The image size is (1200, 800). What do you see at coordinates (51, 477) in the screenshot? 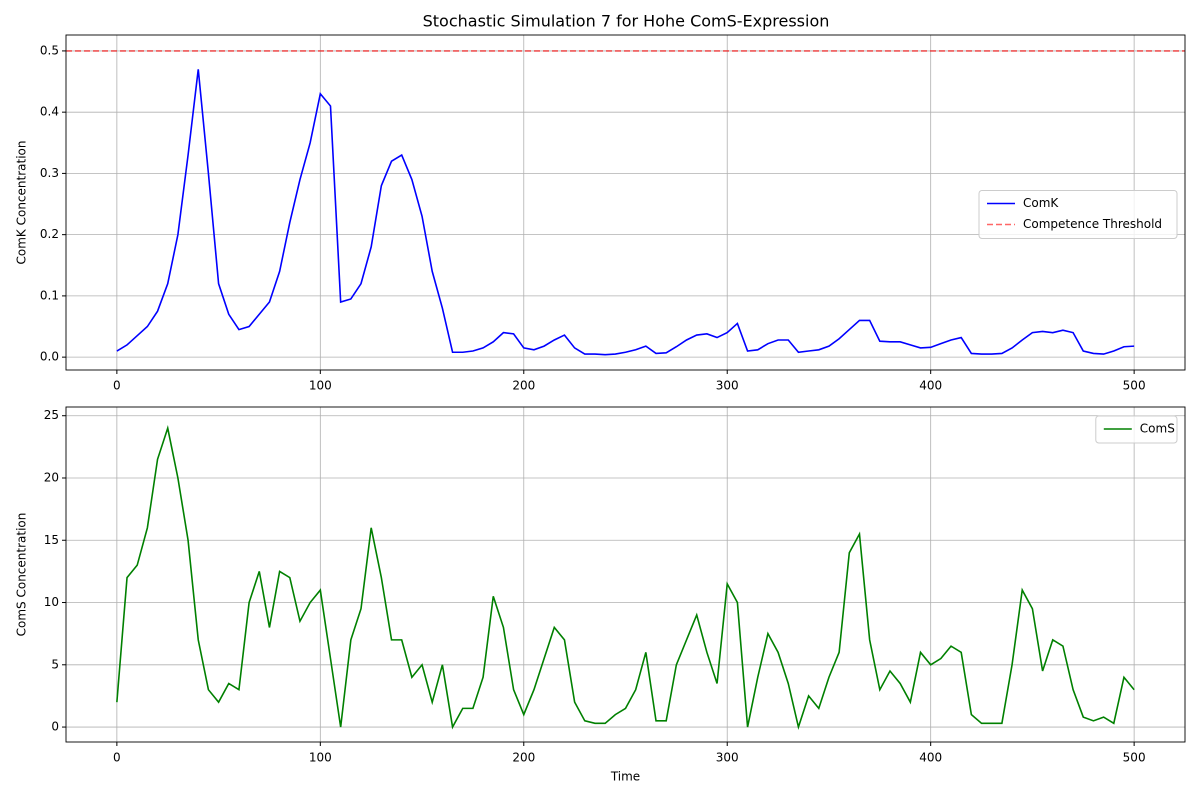
I see `y-tick-label: 20` at bounding box center [51, 477].